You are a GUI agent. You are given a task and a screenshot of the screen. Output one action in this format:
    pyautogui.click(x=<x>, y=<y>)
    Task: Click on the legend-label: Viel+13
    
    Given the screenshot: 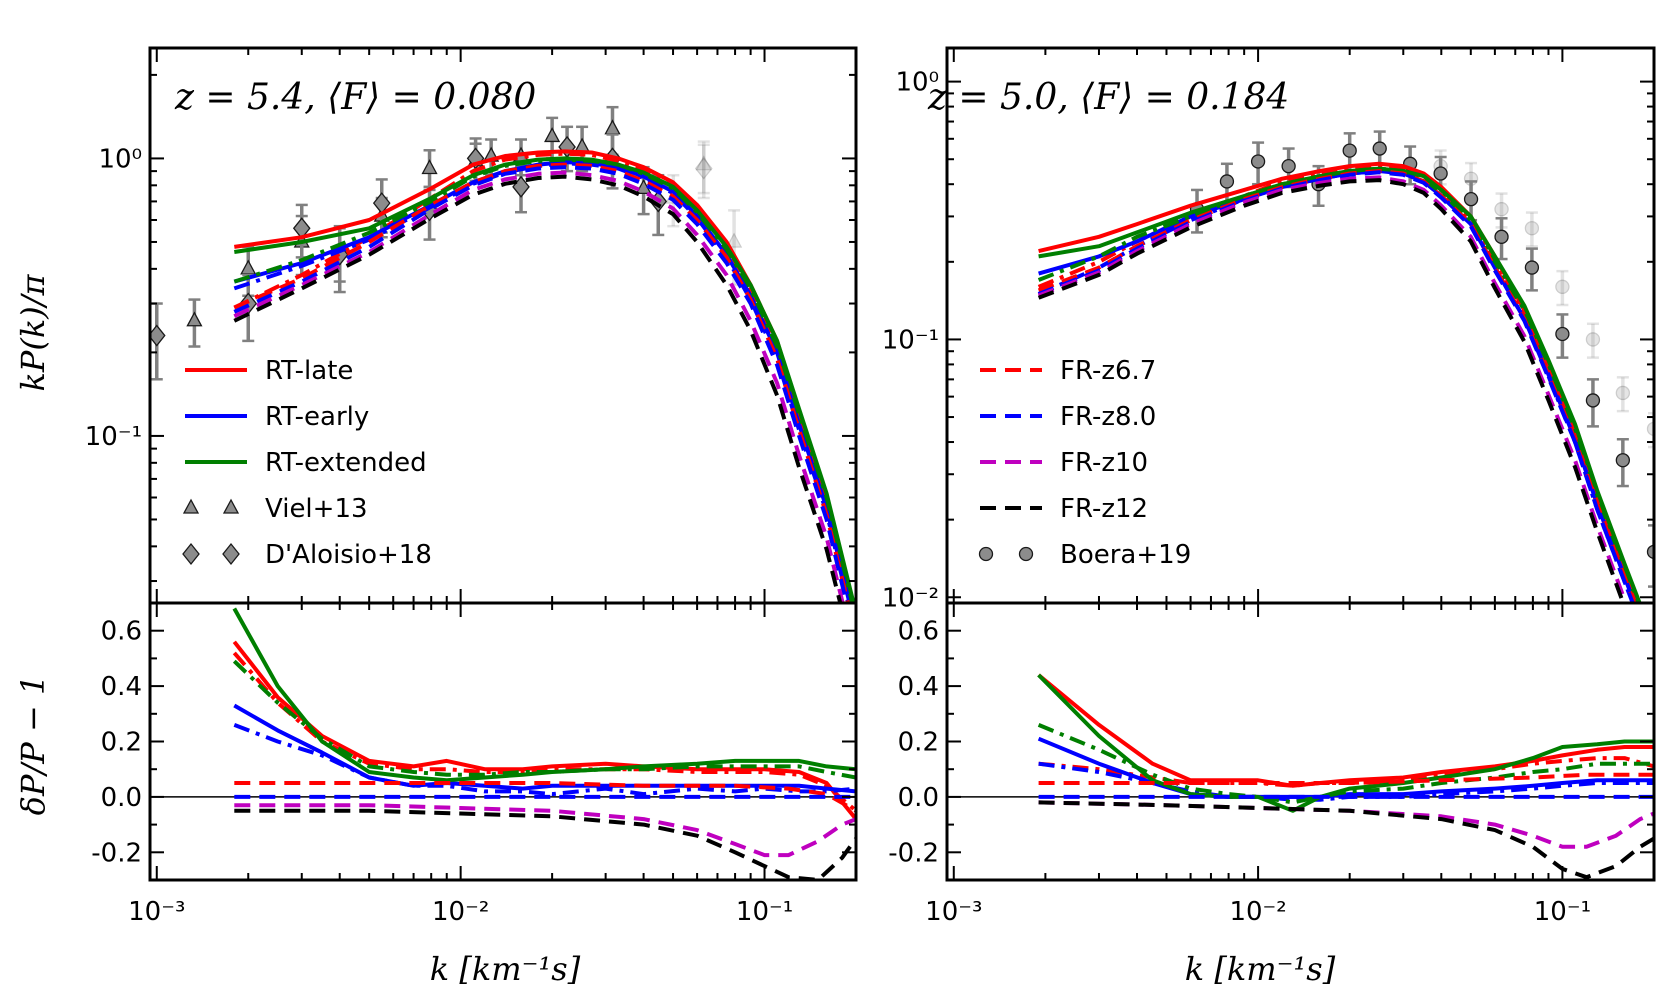 What is the action you would take?
    pyautogui.click(x=316, y=509)
    